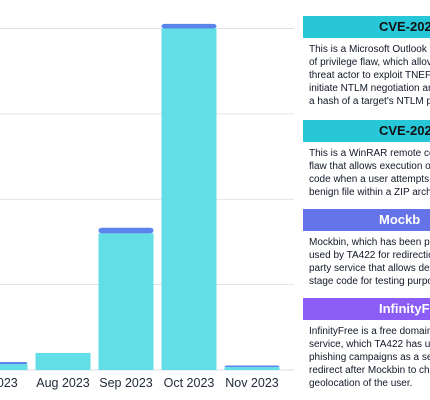 This screenshot has width=430, height=400. What do you see at coordinates (366, 220) in the screenshot?
I see `mockbin-title: Mockb` at bounding box center [366, 220].